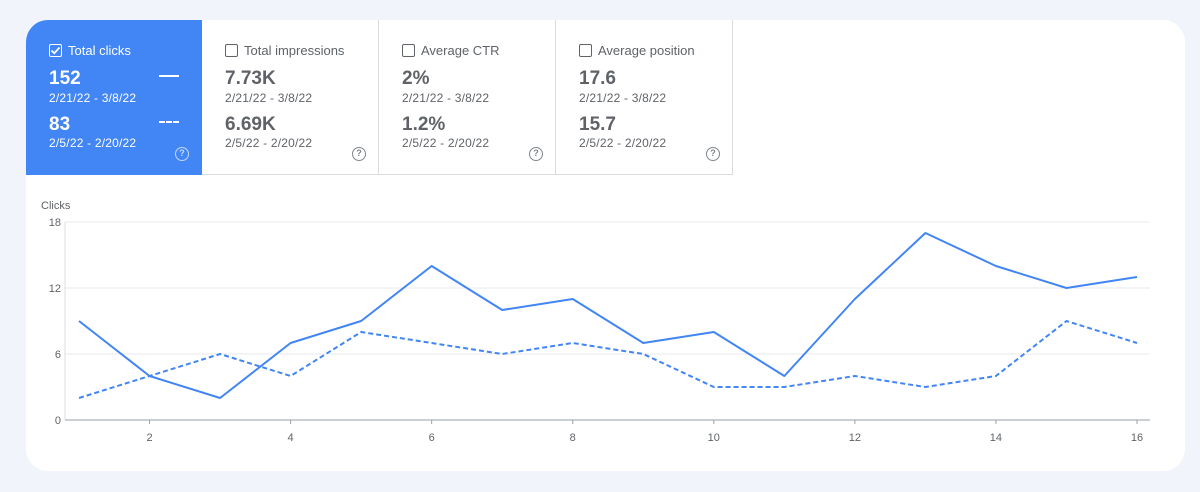 Image resolution: width=1200 pixels, height=492 pixels. Describe the element at coordinates (55, 289) in the screenshot. I see `y-tick-label: 12` at that location.